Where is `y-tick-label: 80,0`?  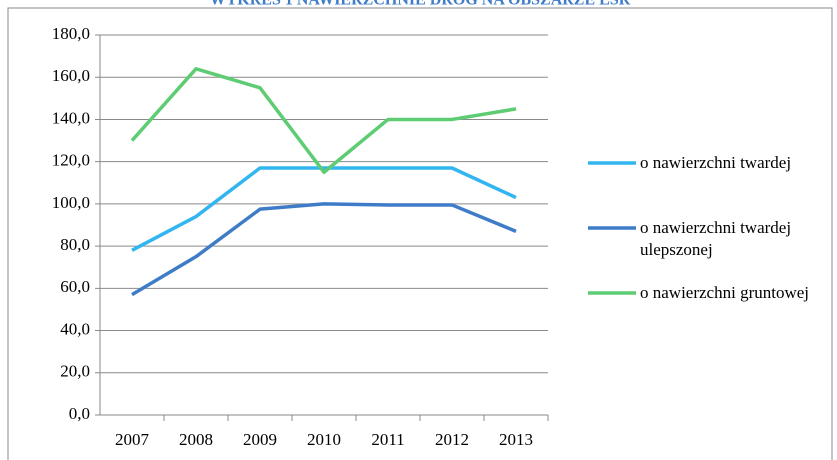
y-tick-label: 80,0 is located at coordinates (75, 244).